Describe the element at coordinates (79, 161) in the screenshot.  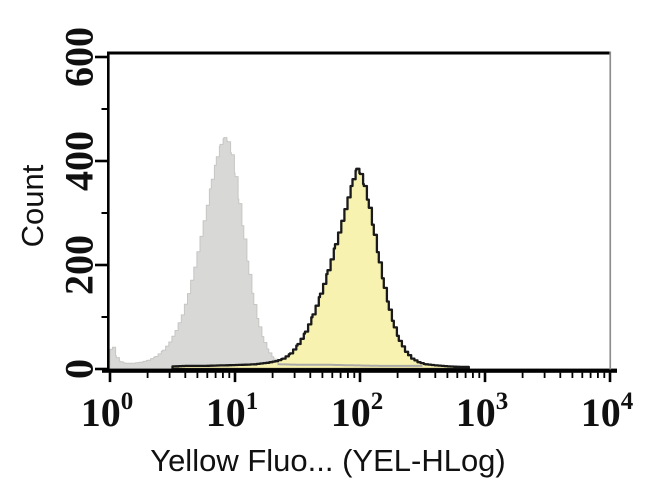
I see `y-tick-label: 400` at that location.